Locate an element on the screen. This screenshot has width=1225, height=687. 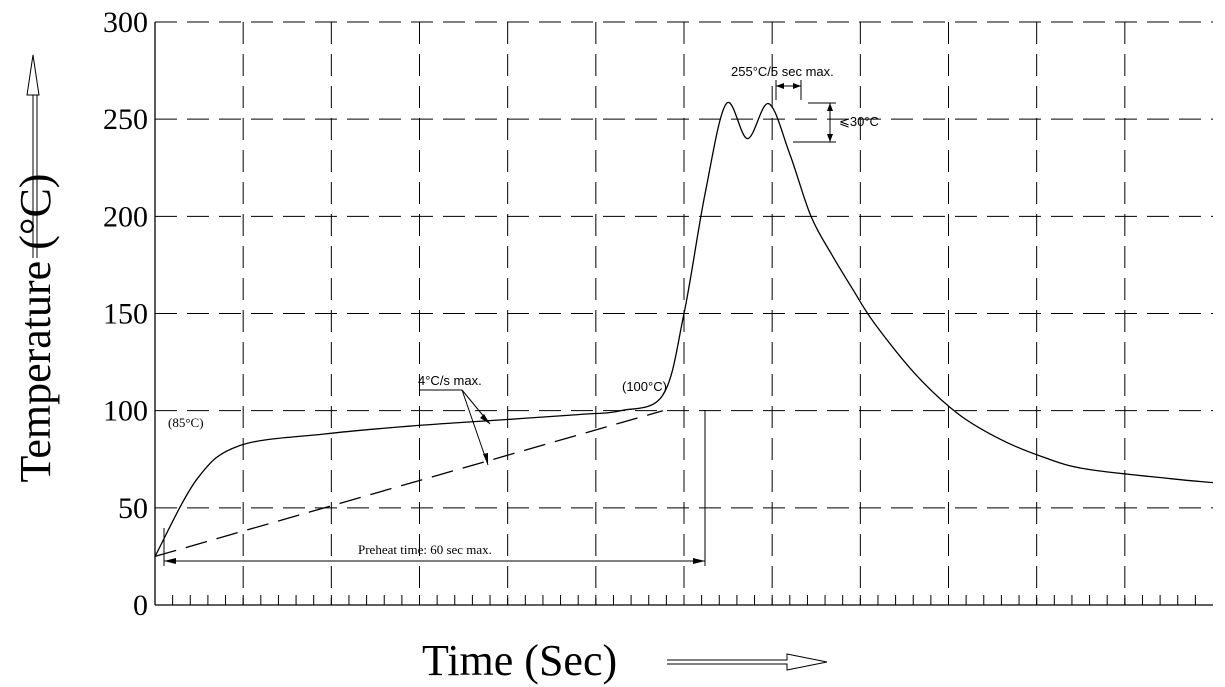
dip-top-arrow is located at coordinates (830, 107).